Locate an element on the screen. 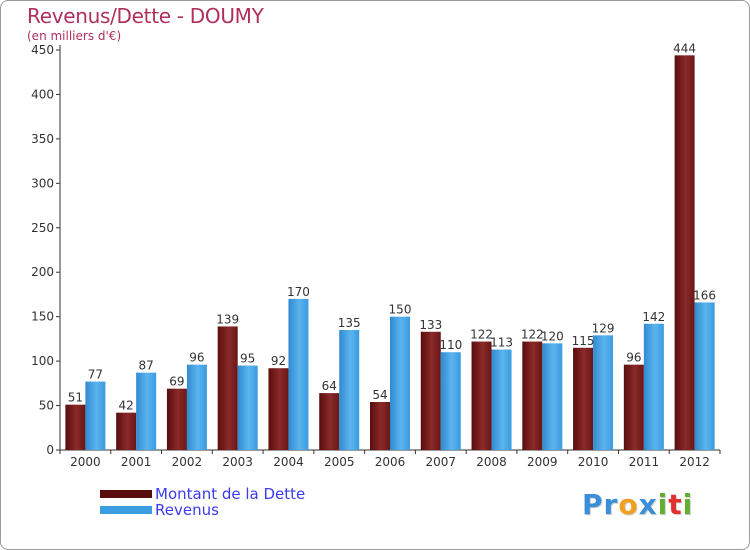 This screenshot has height=550, width=750. chart-title: Revenus/Dette - DOUMY is located at coordinates (145, 16).